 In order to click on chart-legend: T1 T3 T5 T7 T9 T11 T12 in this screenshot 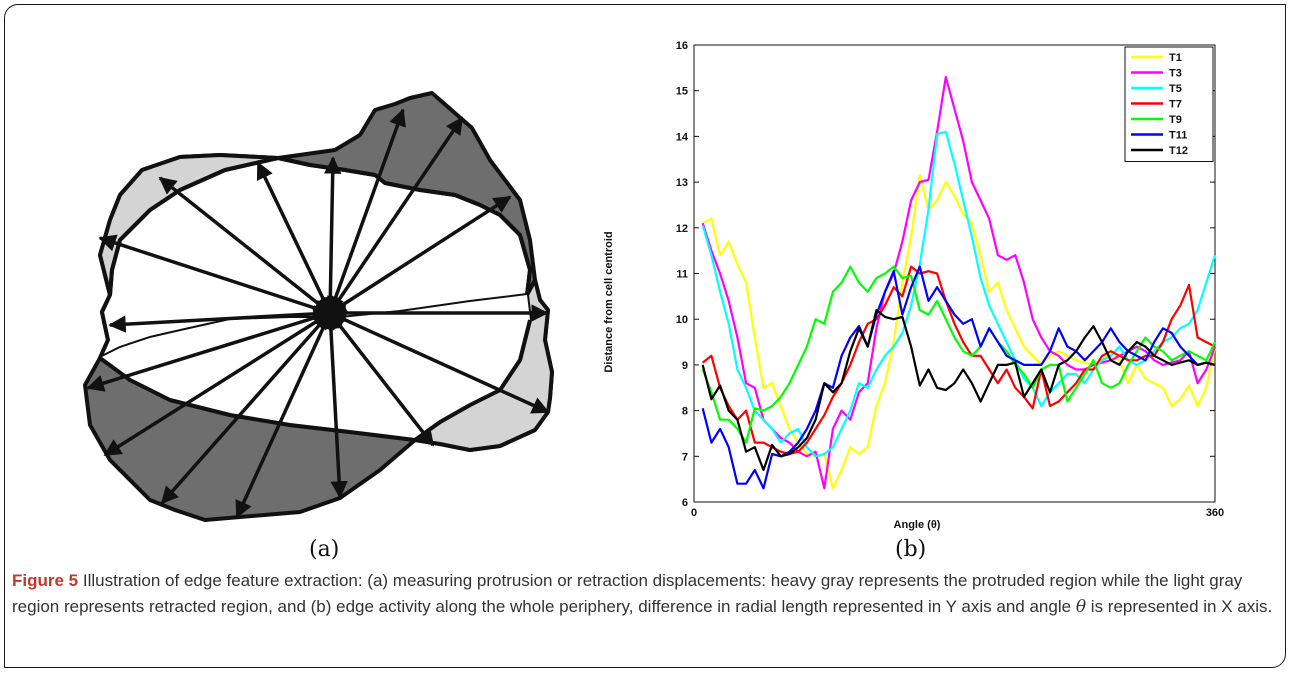, I will do `click(1169, 104)`.